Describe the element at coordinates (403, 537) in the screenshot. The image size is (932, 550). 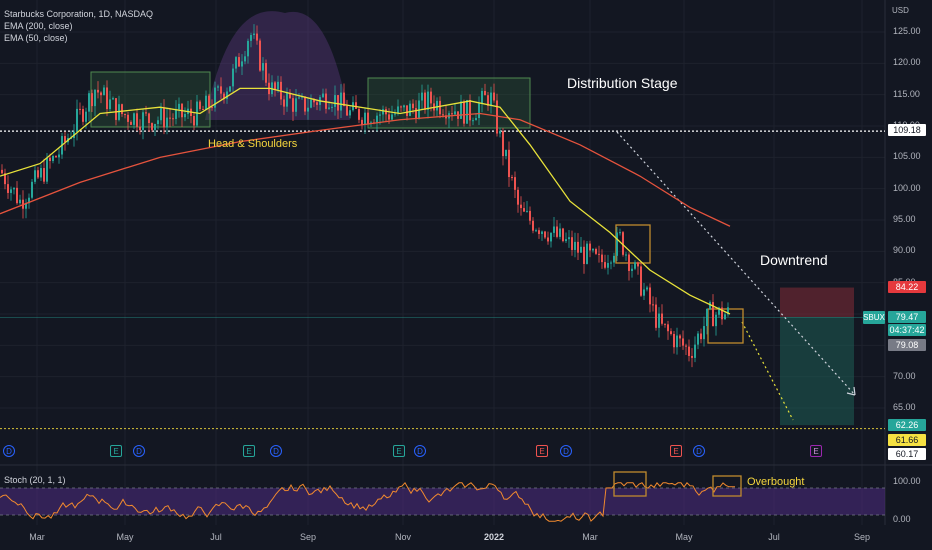
I see `time-tick-label: Nov` at that location.